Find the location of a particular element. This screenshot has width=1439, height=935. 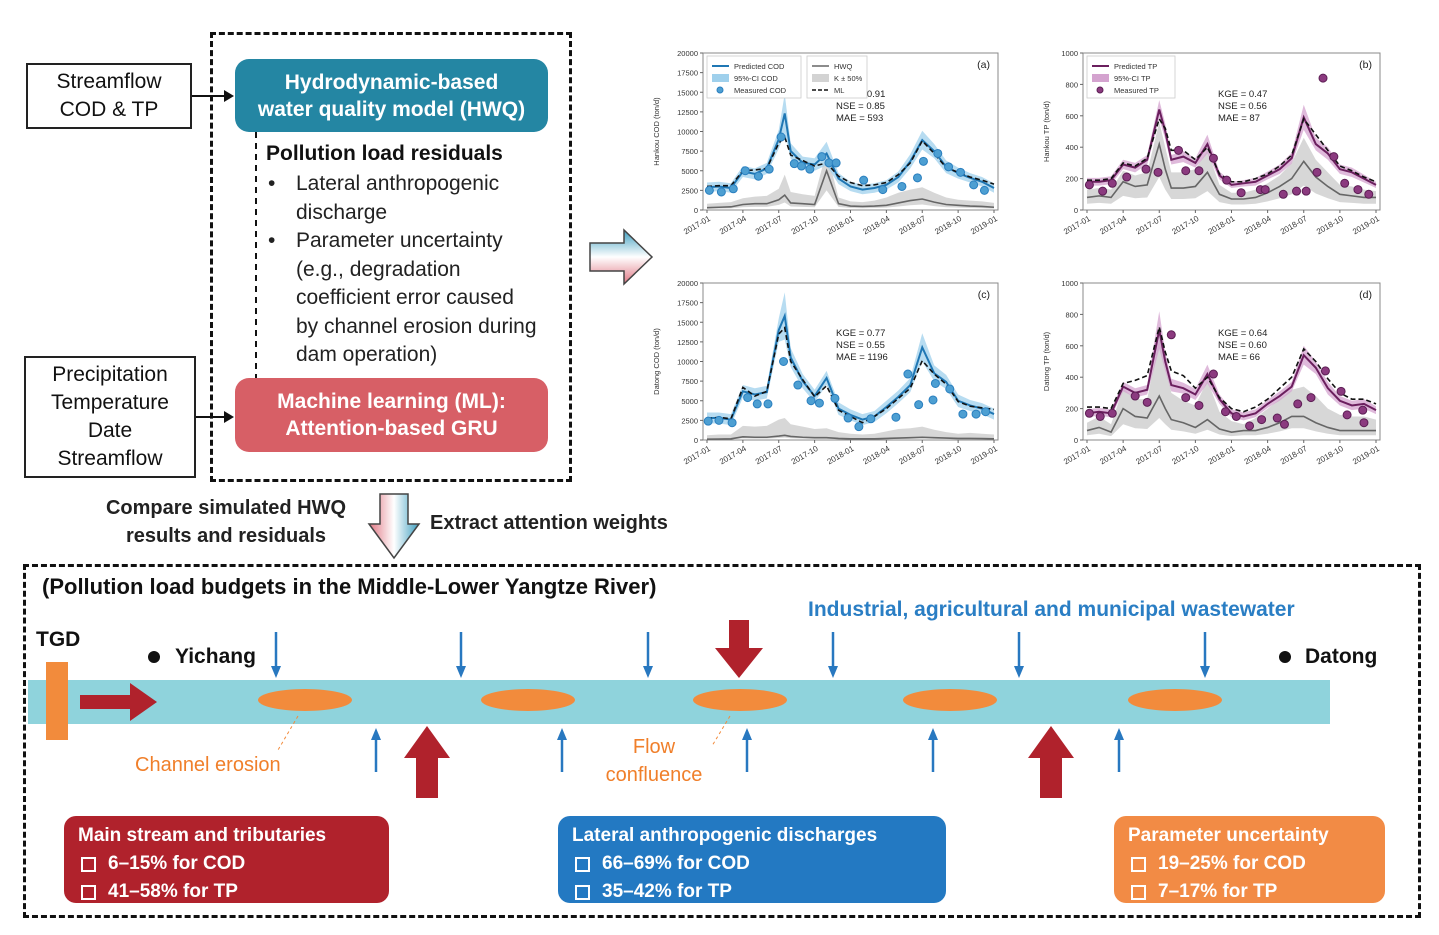

ml-line is located at coordinates (850, 161).